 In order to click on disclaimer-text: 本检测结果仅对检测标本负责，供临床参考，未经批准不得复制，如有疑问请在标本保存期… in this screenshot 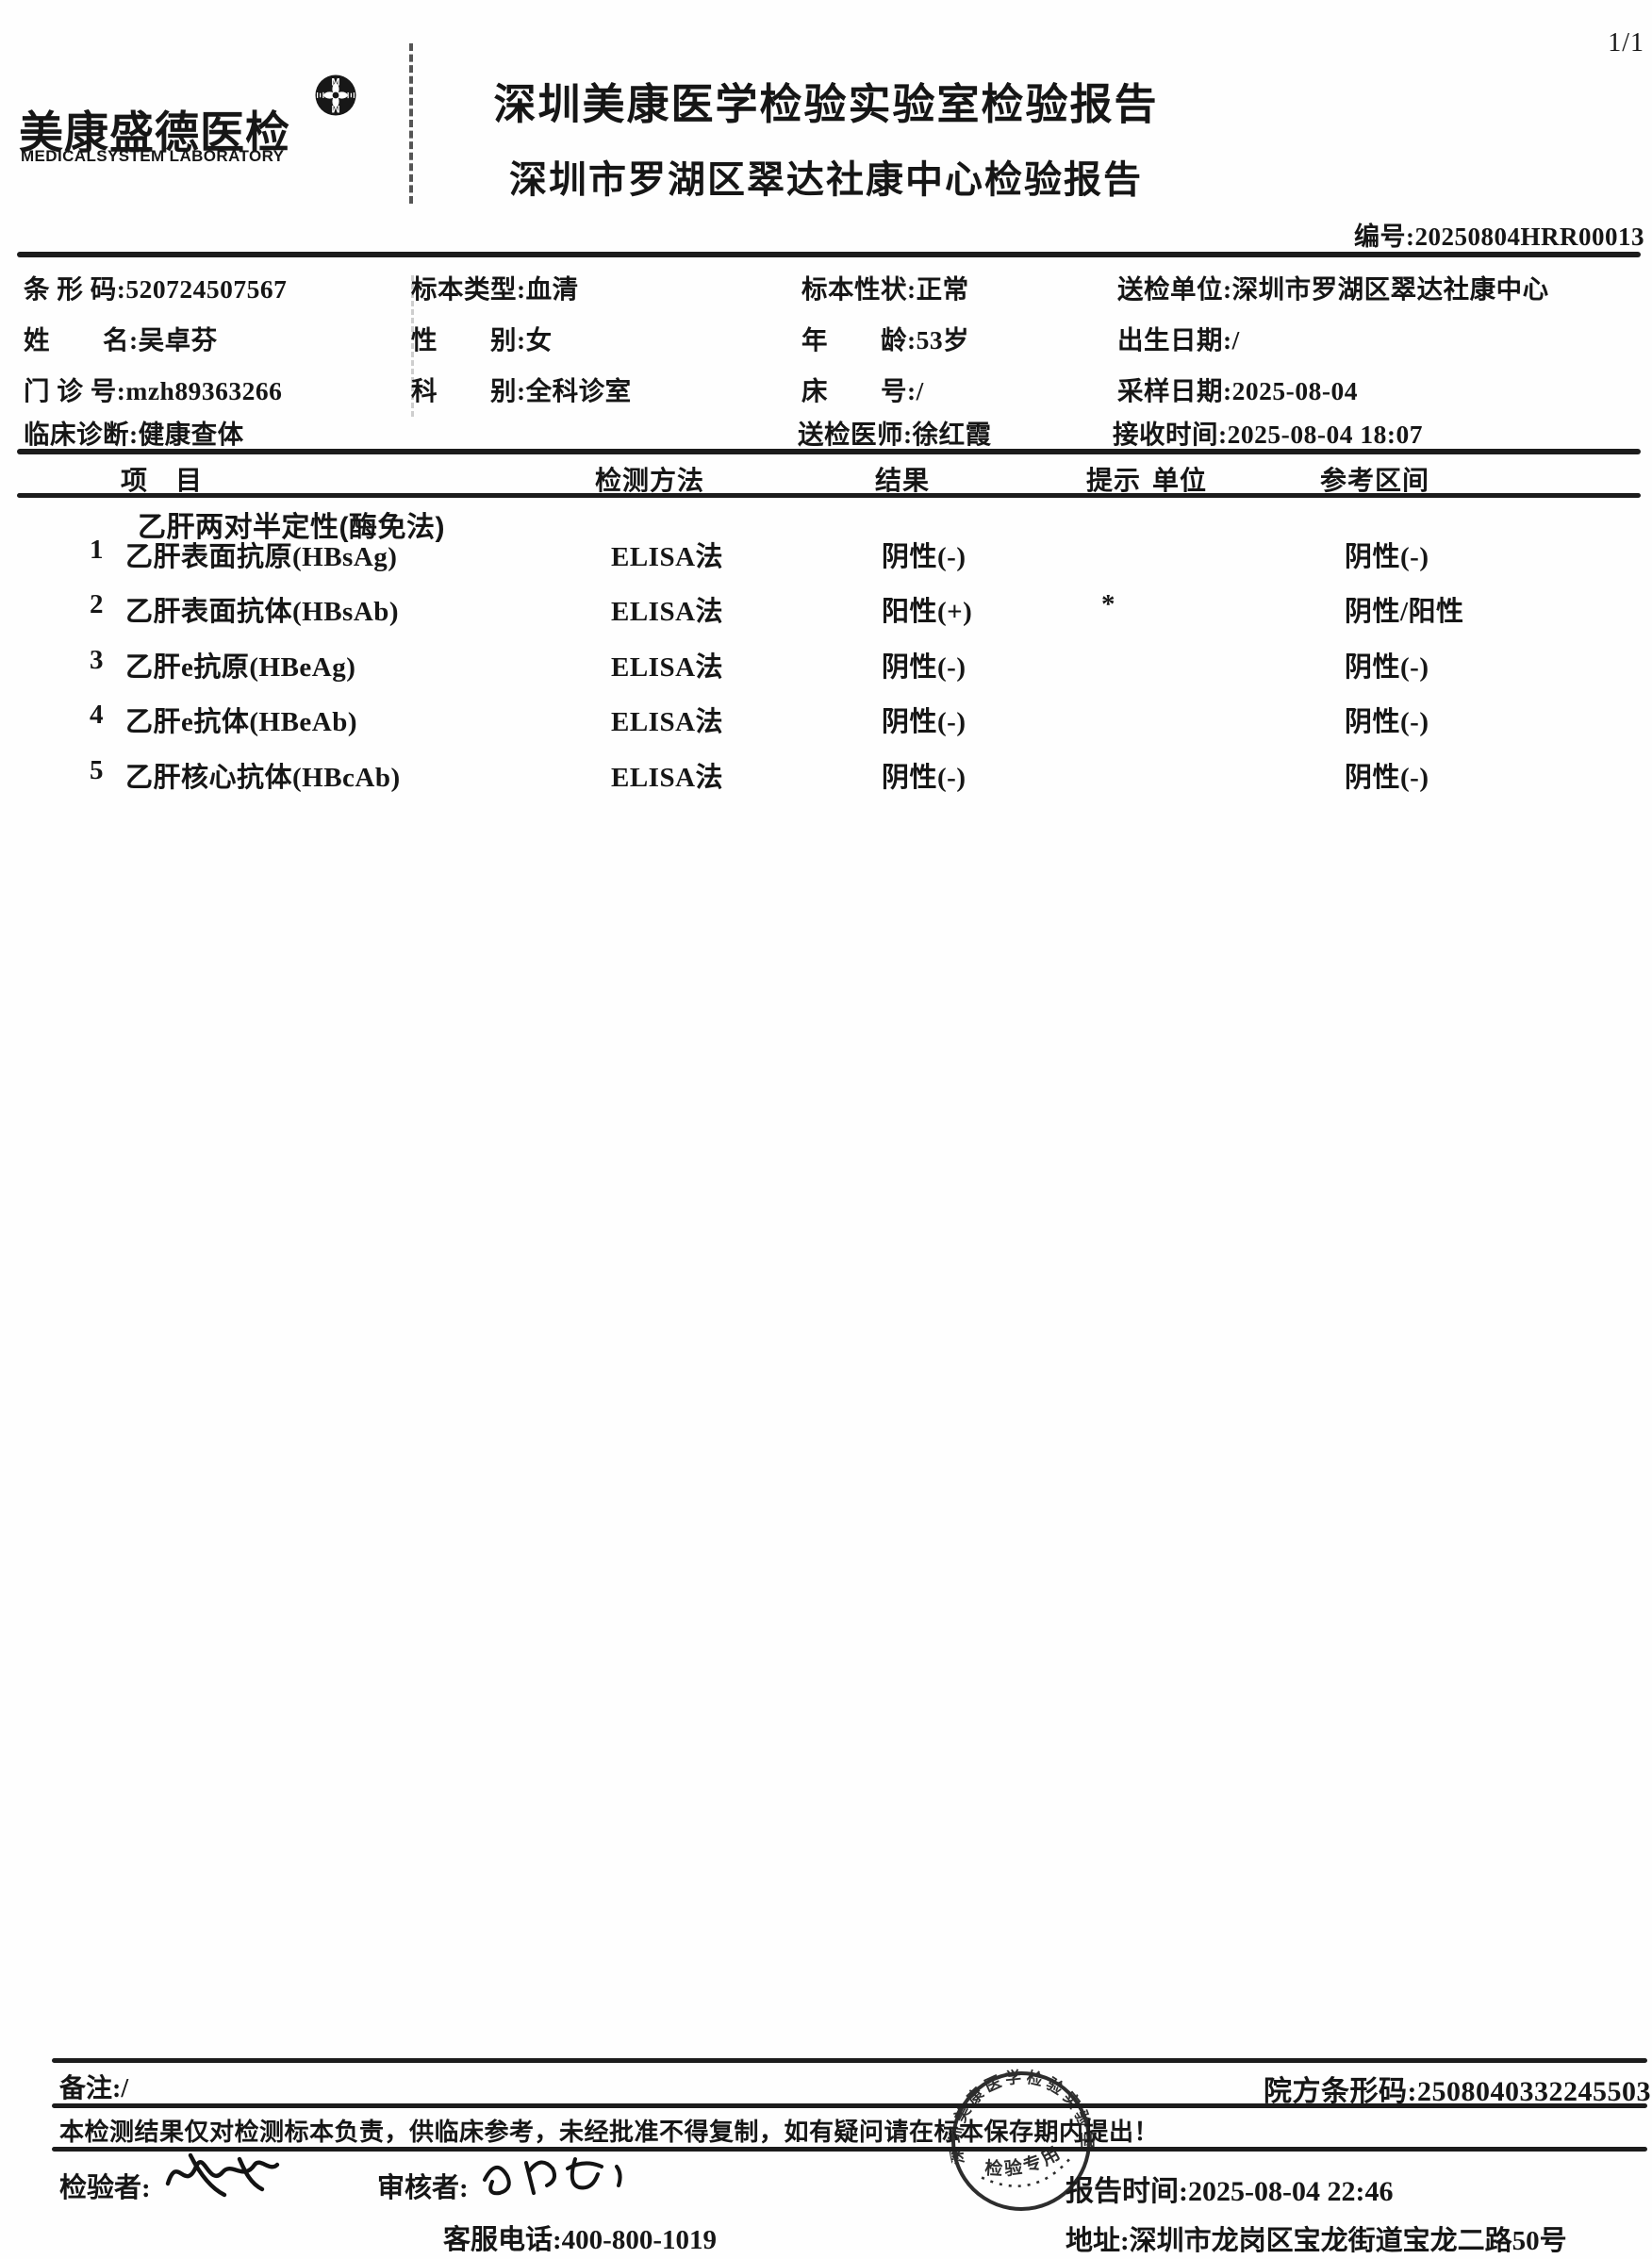, I will do `click(609, 2132)`.